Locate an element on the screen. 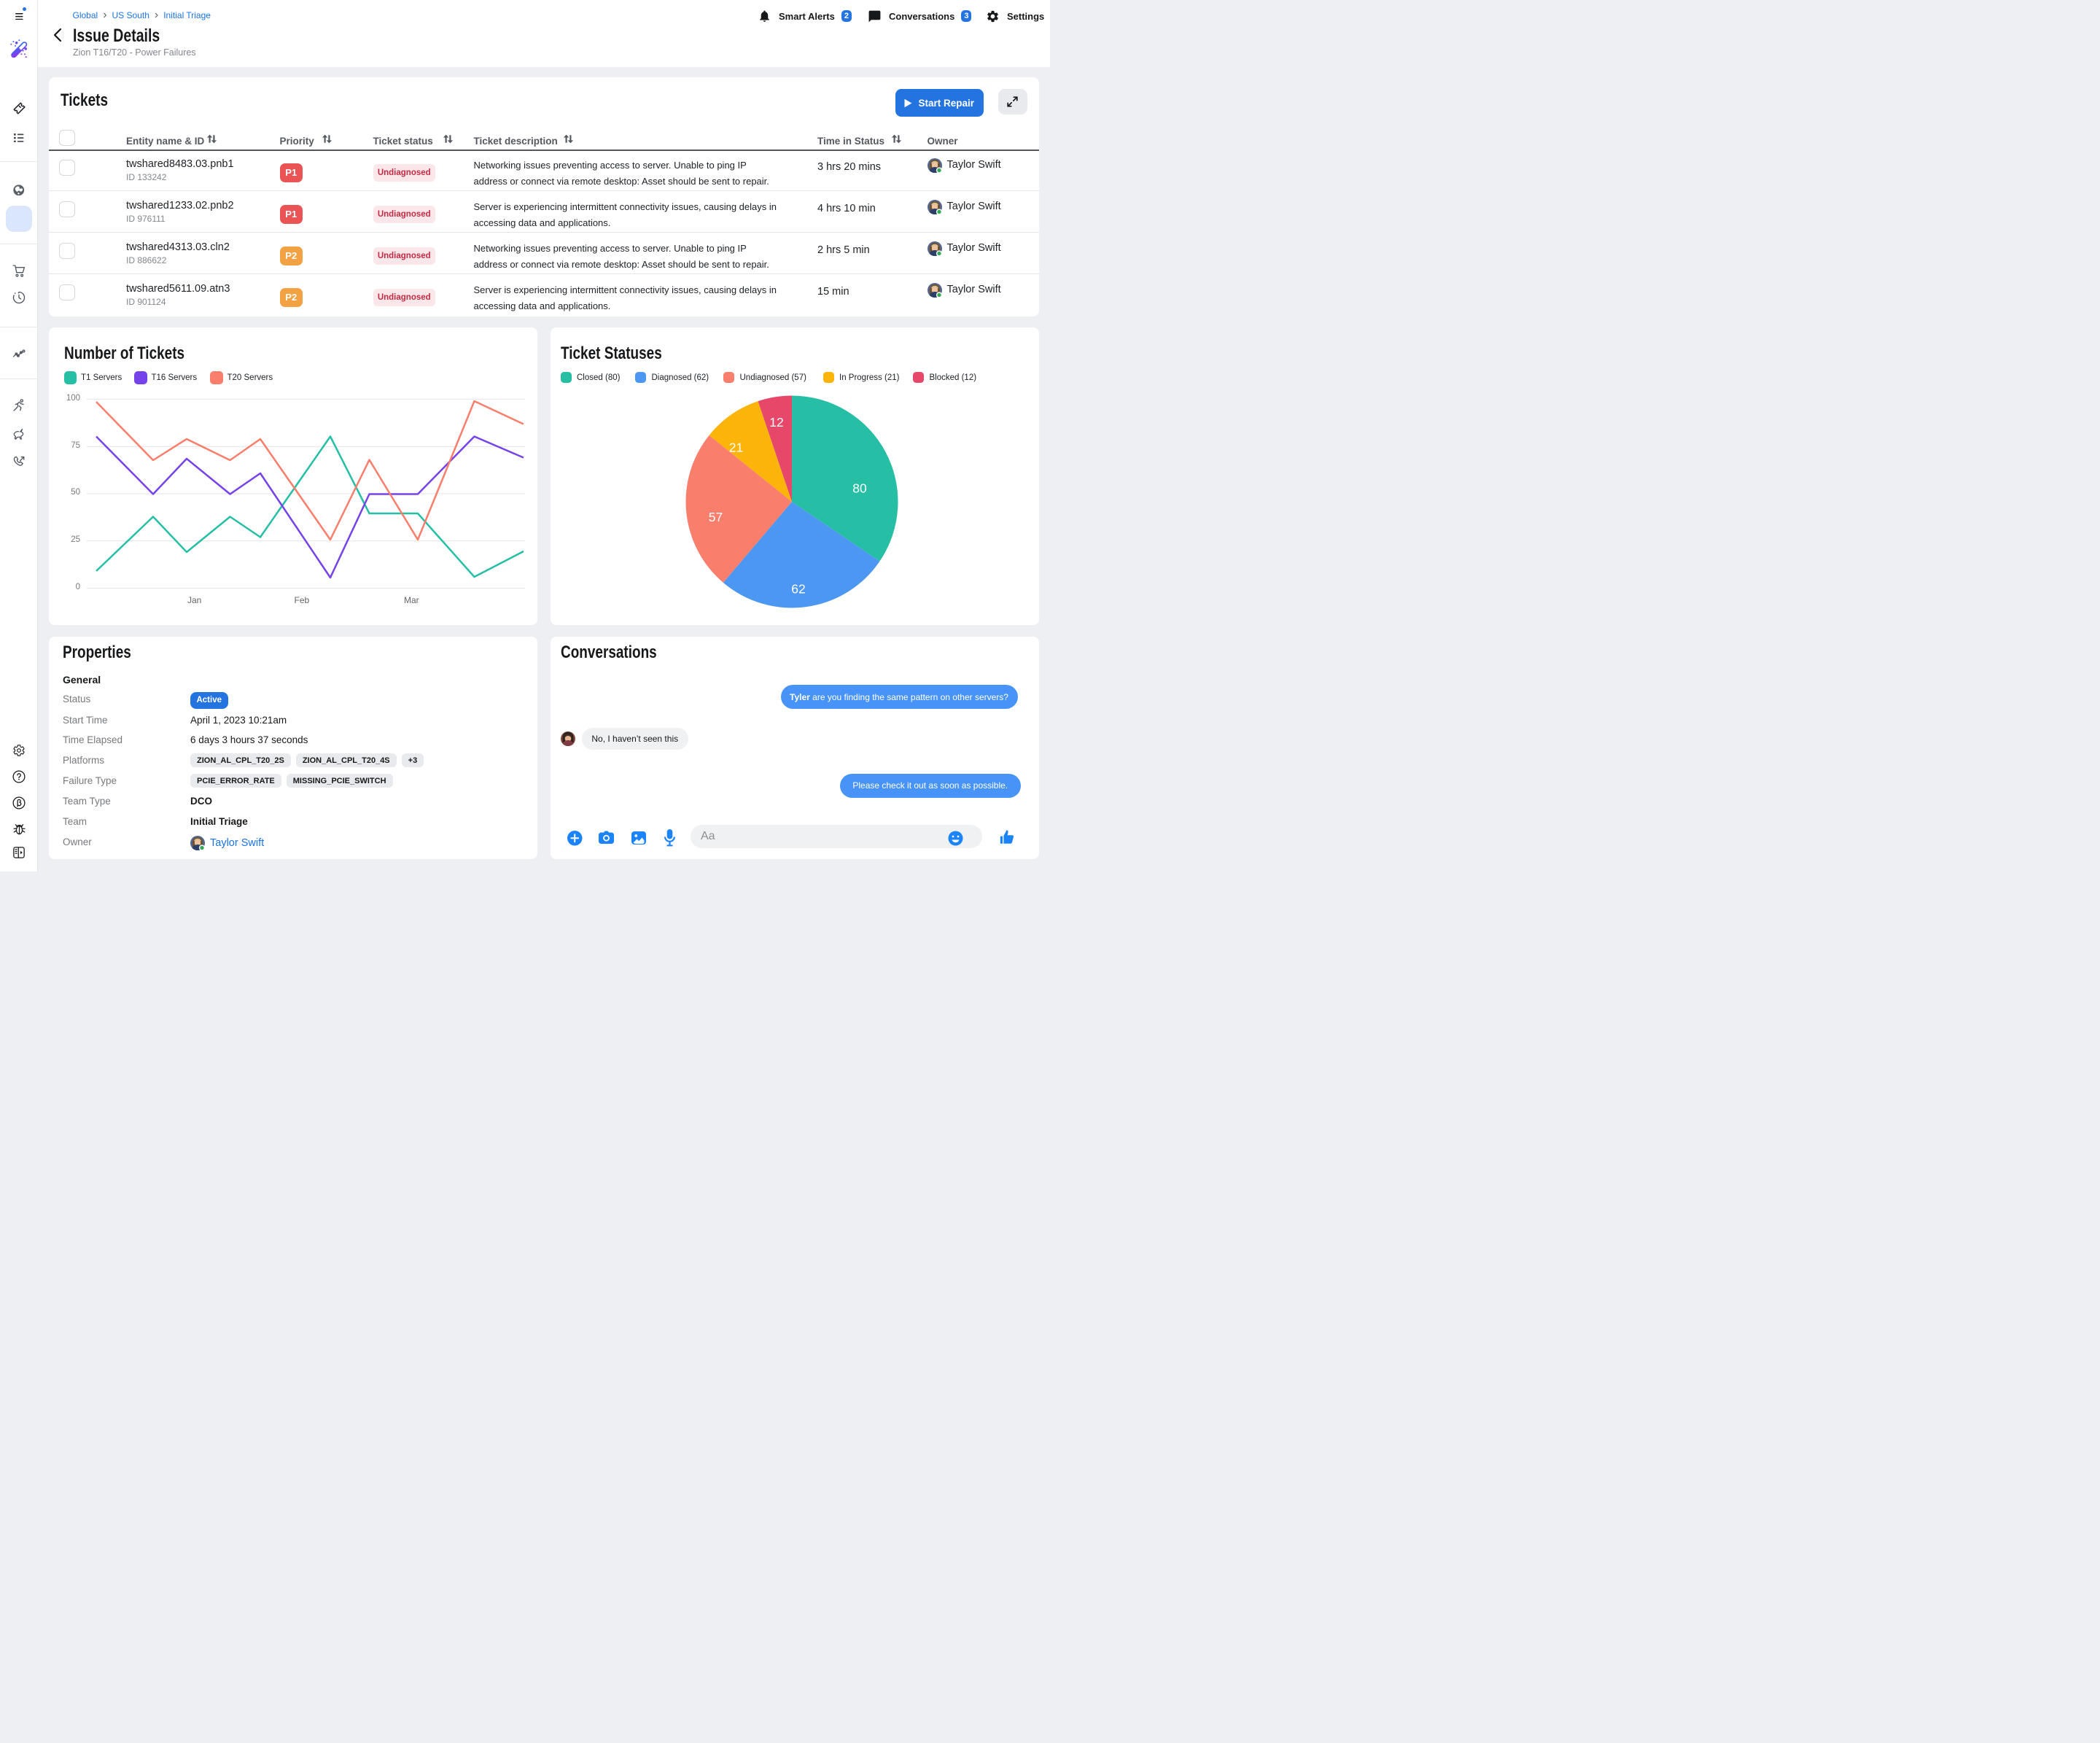  svg-text: 12 is located at coordinates (776, 422).